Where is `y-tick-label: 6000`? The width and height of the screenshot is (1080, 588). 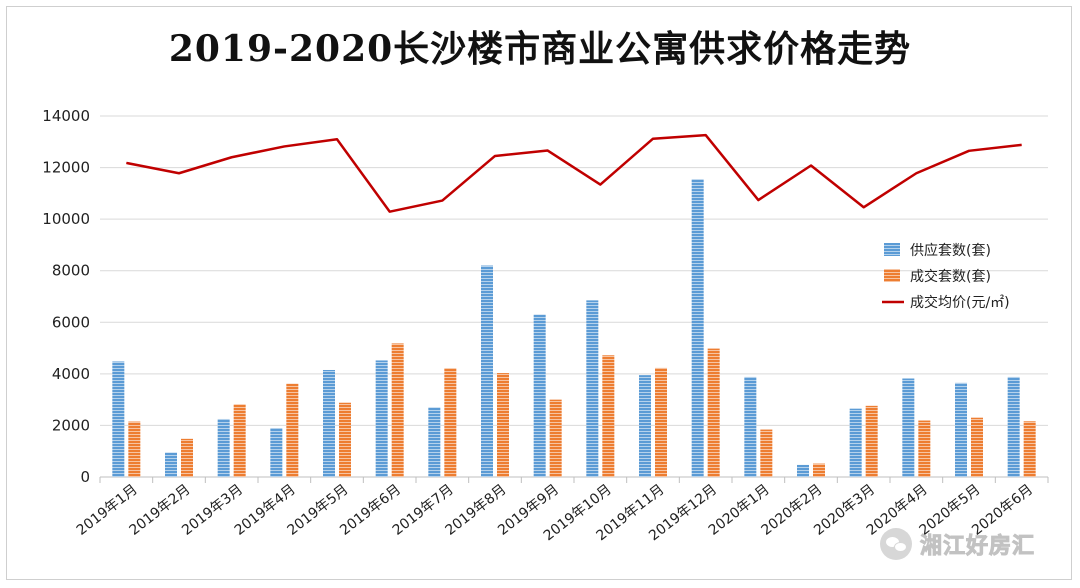 y-tick-label: 6000 is located at coordinates (71, 322).